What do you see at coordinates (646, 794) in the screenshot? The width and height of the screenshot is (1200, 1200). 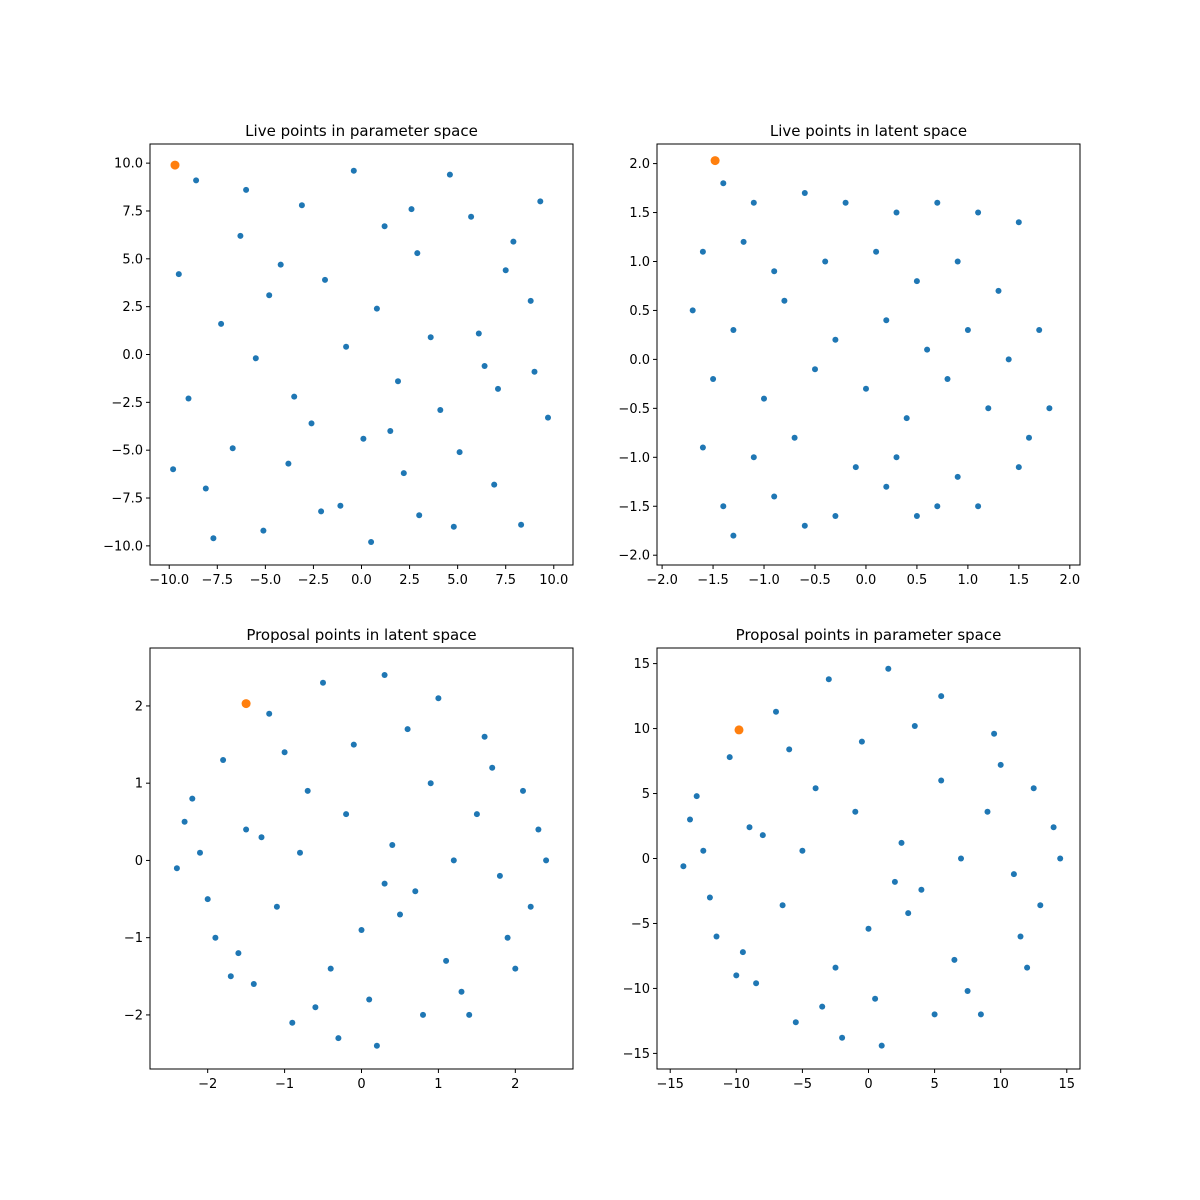 I see `y-tick-label: 5` at bounding box center [646, 794].